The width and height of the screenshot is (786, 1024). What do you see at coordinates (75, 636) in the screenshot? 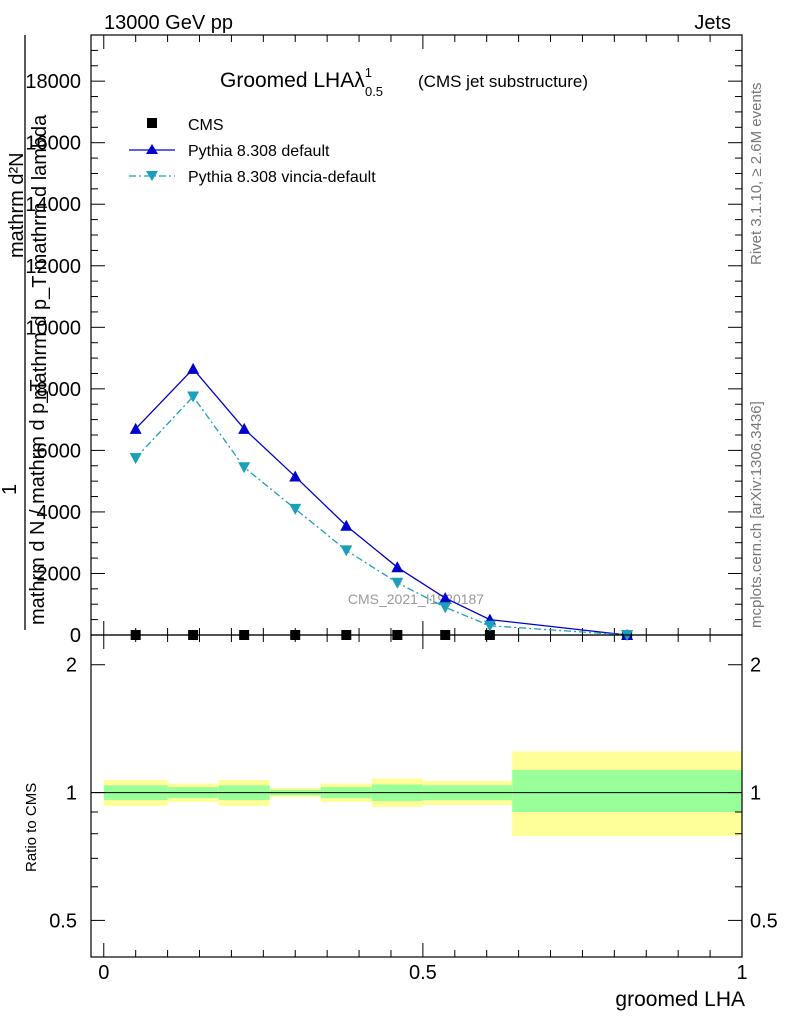
I see `main-ytick-label: 0` at bounding box center [75, 636].